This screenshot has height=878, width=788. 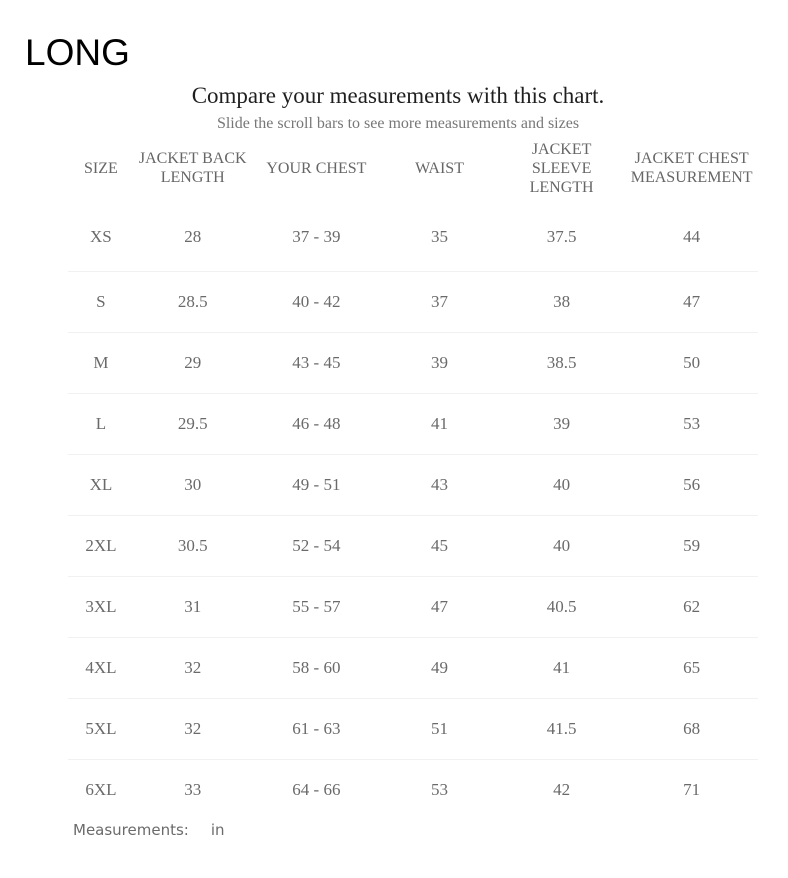 I want to click on size-cell: 4XL, so click(x=101, y=668).